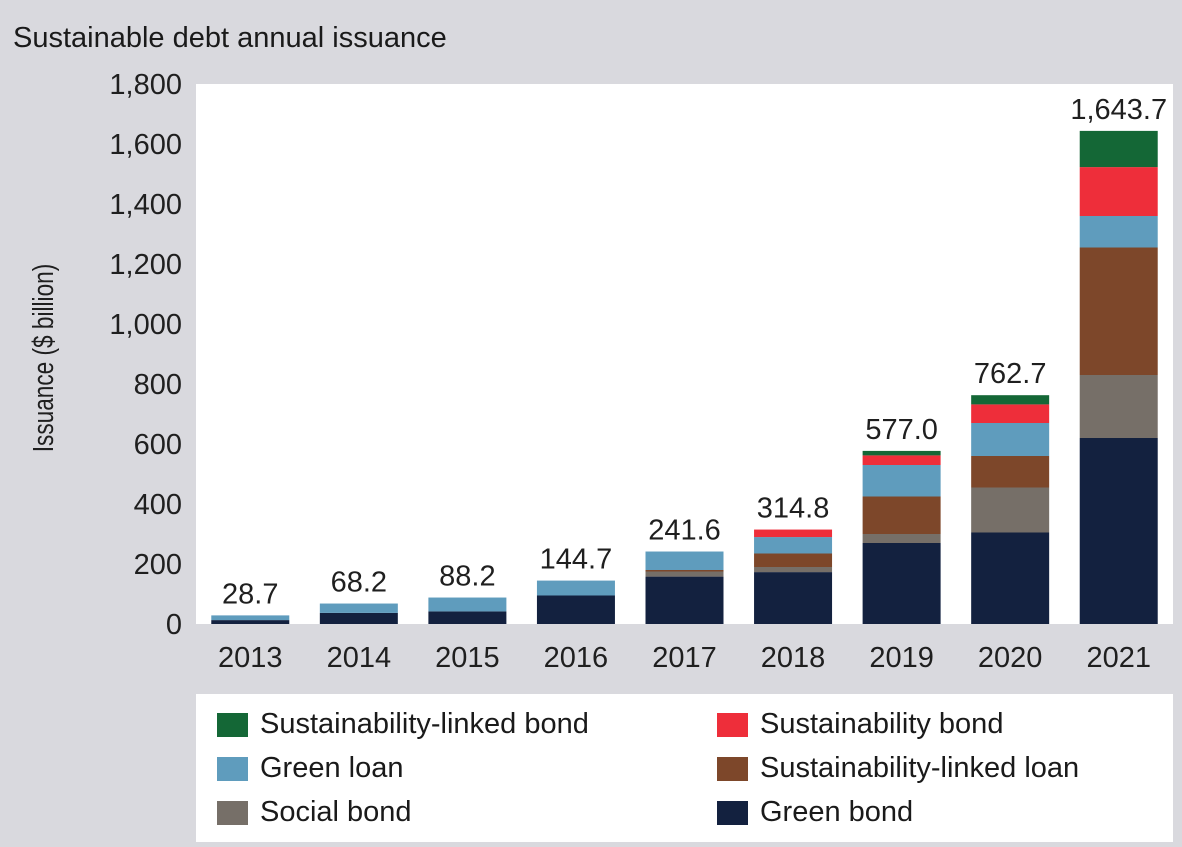 Image resolution: width=1182 pixels, height=847 pixels. What do you see at coordinates (732, 724) in the screenshot?
I see `legend-swatch-sustainability-bond` at bounding box center [732, 724].